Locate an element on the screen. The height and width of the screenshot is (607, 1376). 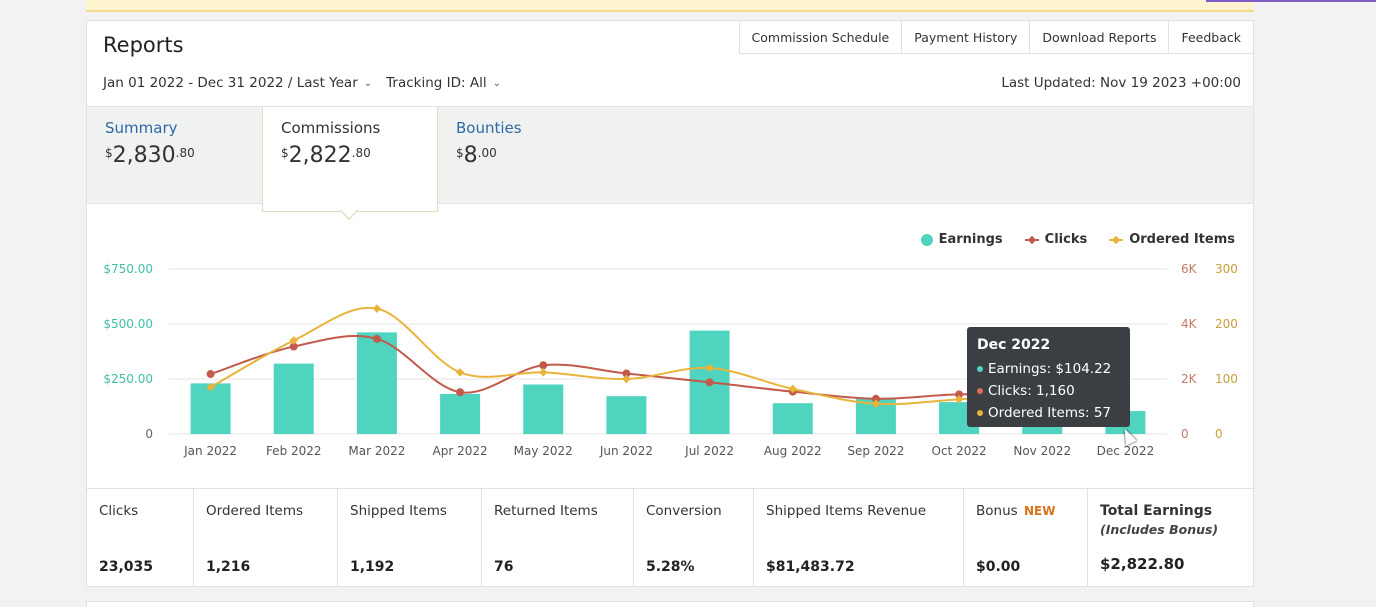
page-title: Reports is located at coordinates (143, 45).